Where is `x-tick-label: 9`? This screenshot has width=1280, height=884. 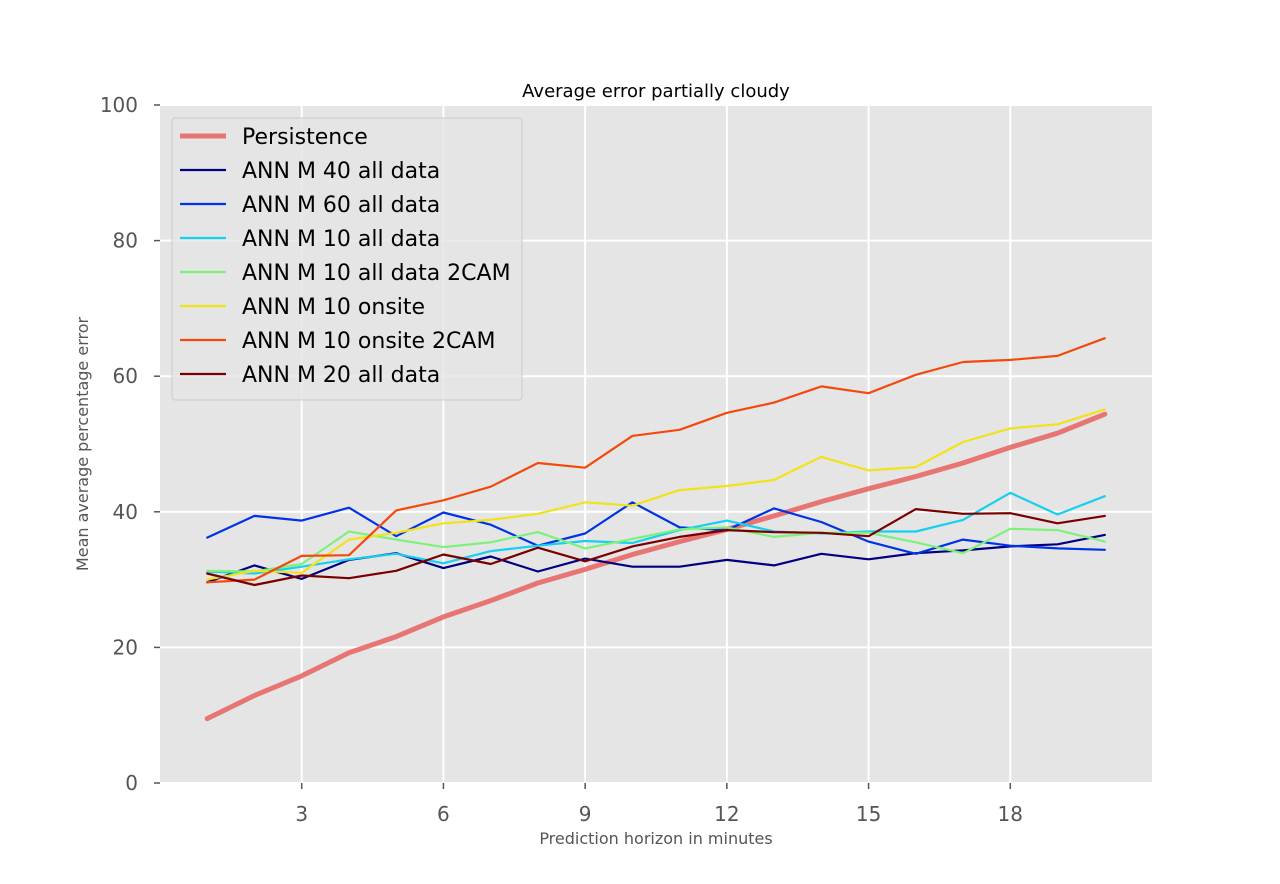
x-tick-label: 9 is located at coordinates (585, 814).